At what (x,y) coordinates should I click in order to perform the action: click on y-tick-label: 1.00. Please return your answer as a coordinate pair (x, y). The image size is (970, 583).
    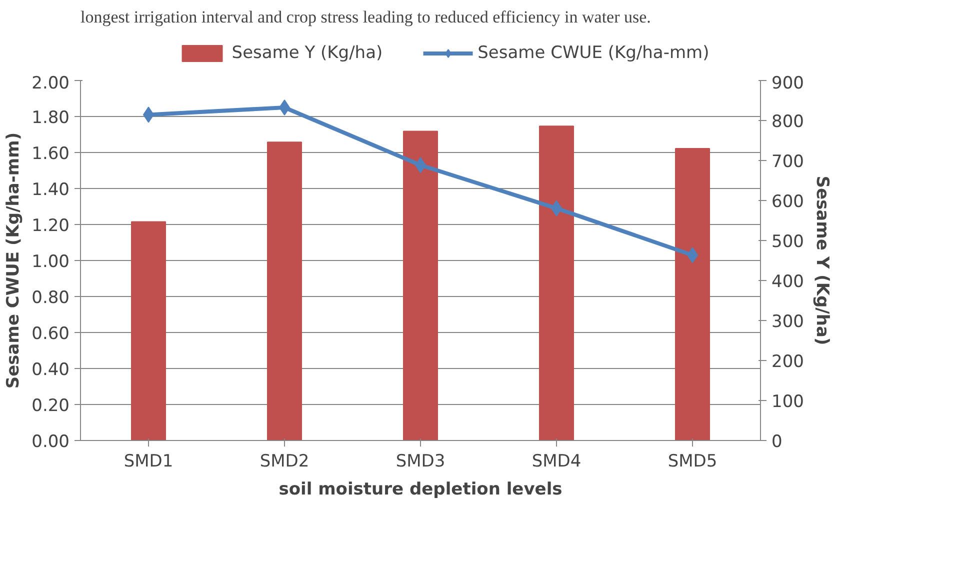
    Looking at the image, I should click on (51, 262).